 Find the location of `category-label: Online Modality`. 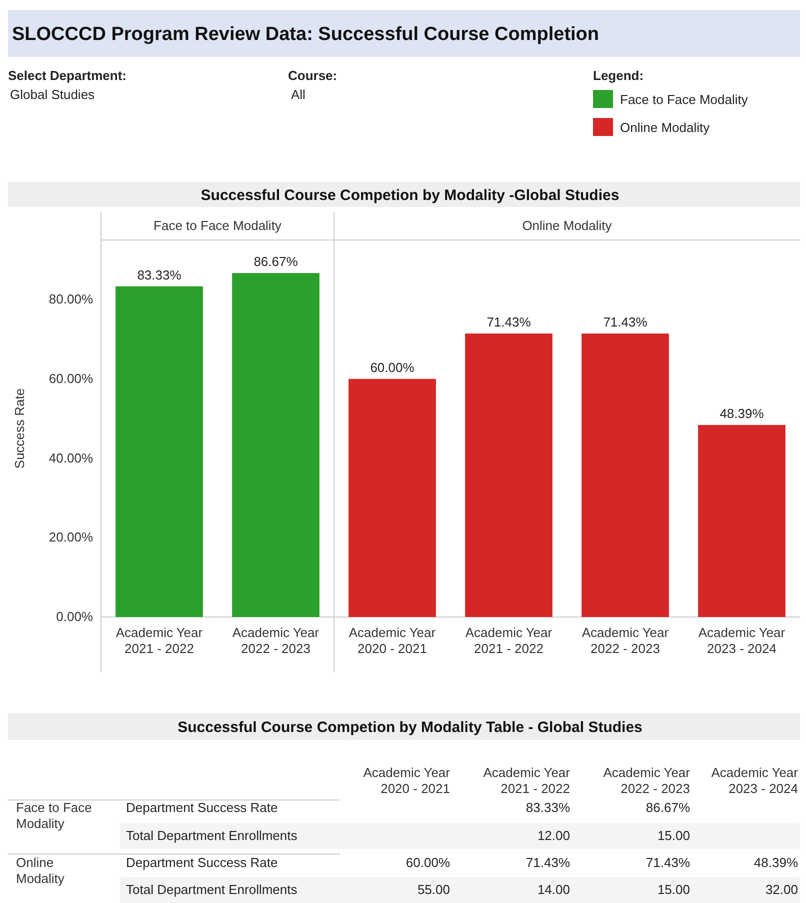

category-label: Online Modality is located at coordinates (40, 870).